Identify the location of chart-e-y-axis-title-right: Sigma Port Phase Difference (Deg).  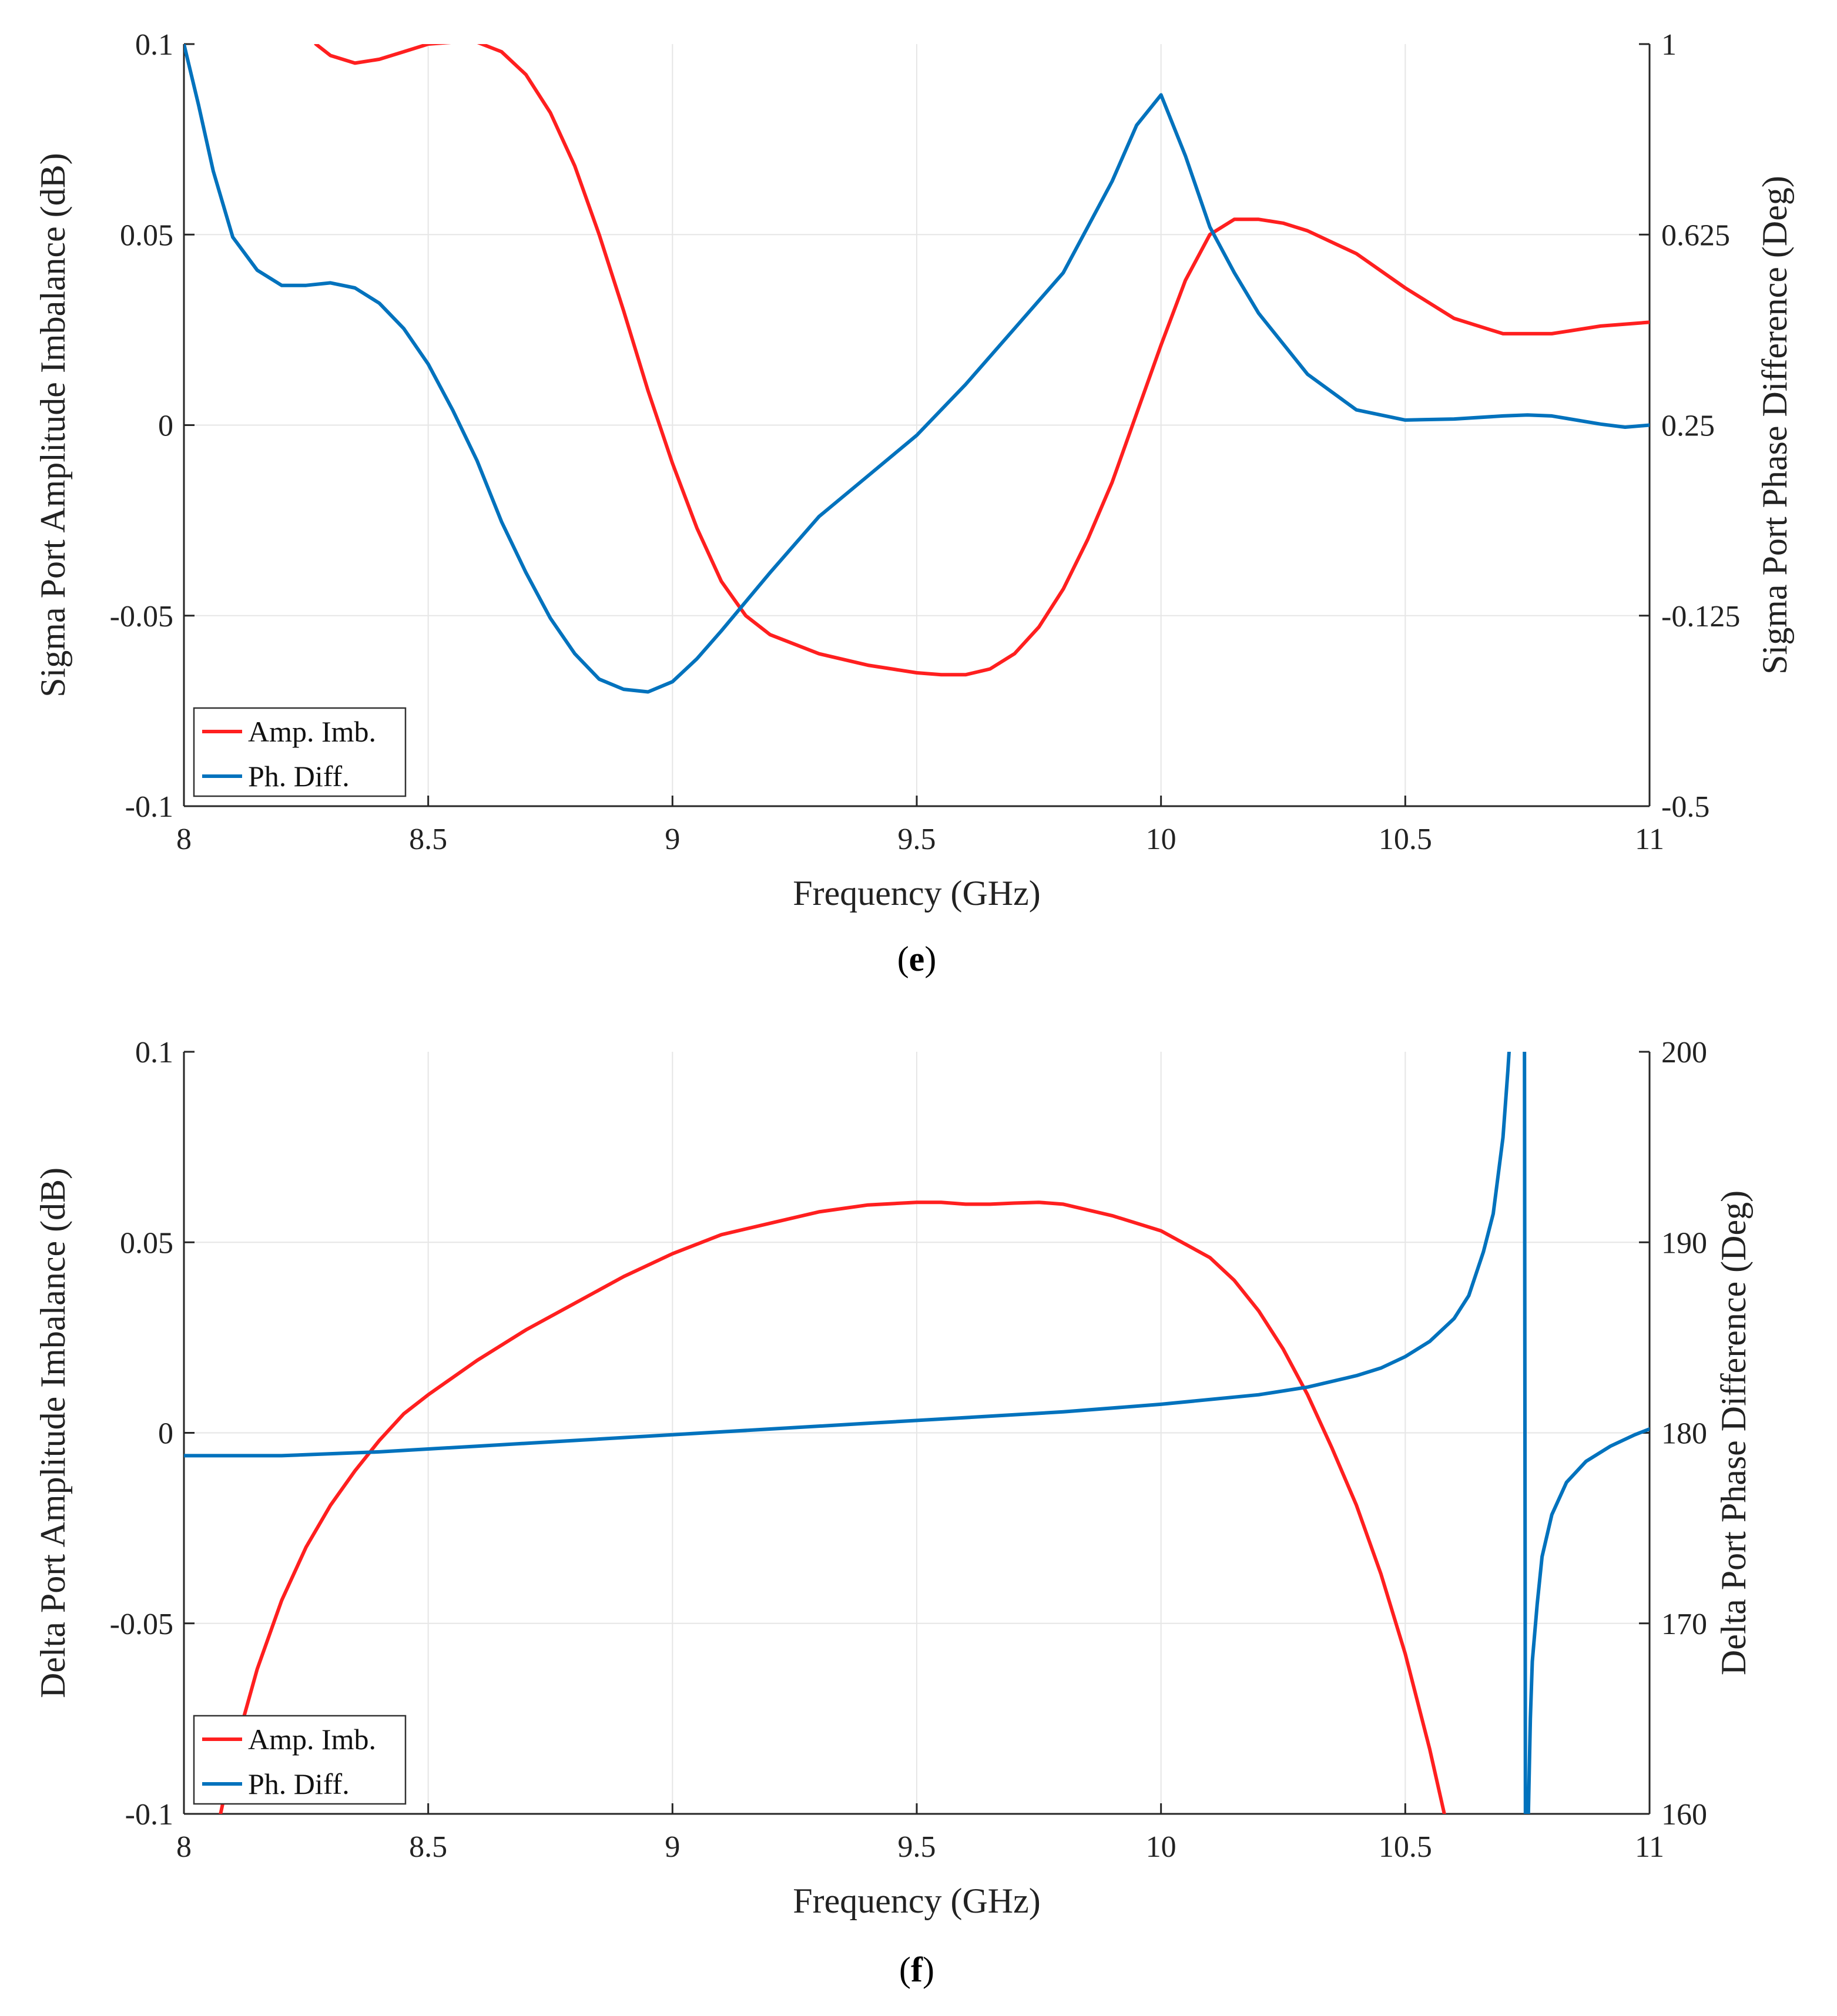
(1775, 426).